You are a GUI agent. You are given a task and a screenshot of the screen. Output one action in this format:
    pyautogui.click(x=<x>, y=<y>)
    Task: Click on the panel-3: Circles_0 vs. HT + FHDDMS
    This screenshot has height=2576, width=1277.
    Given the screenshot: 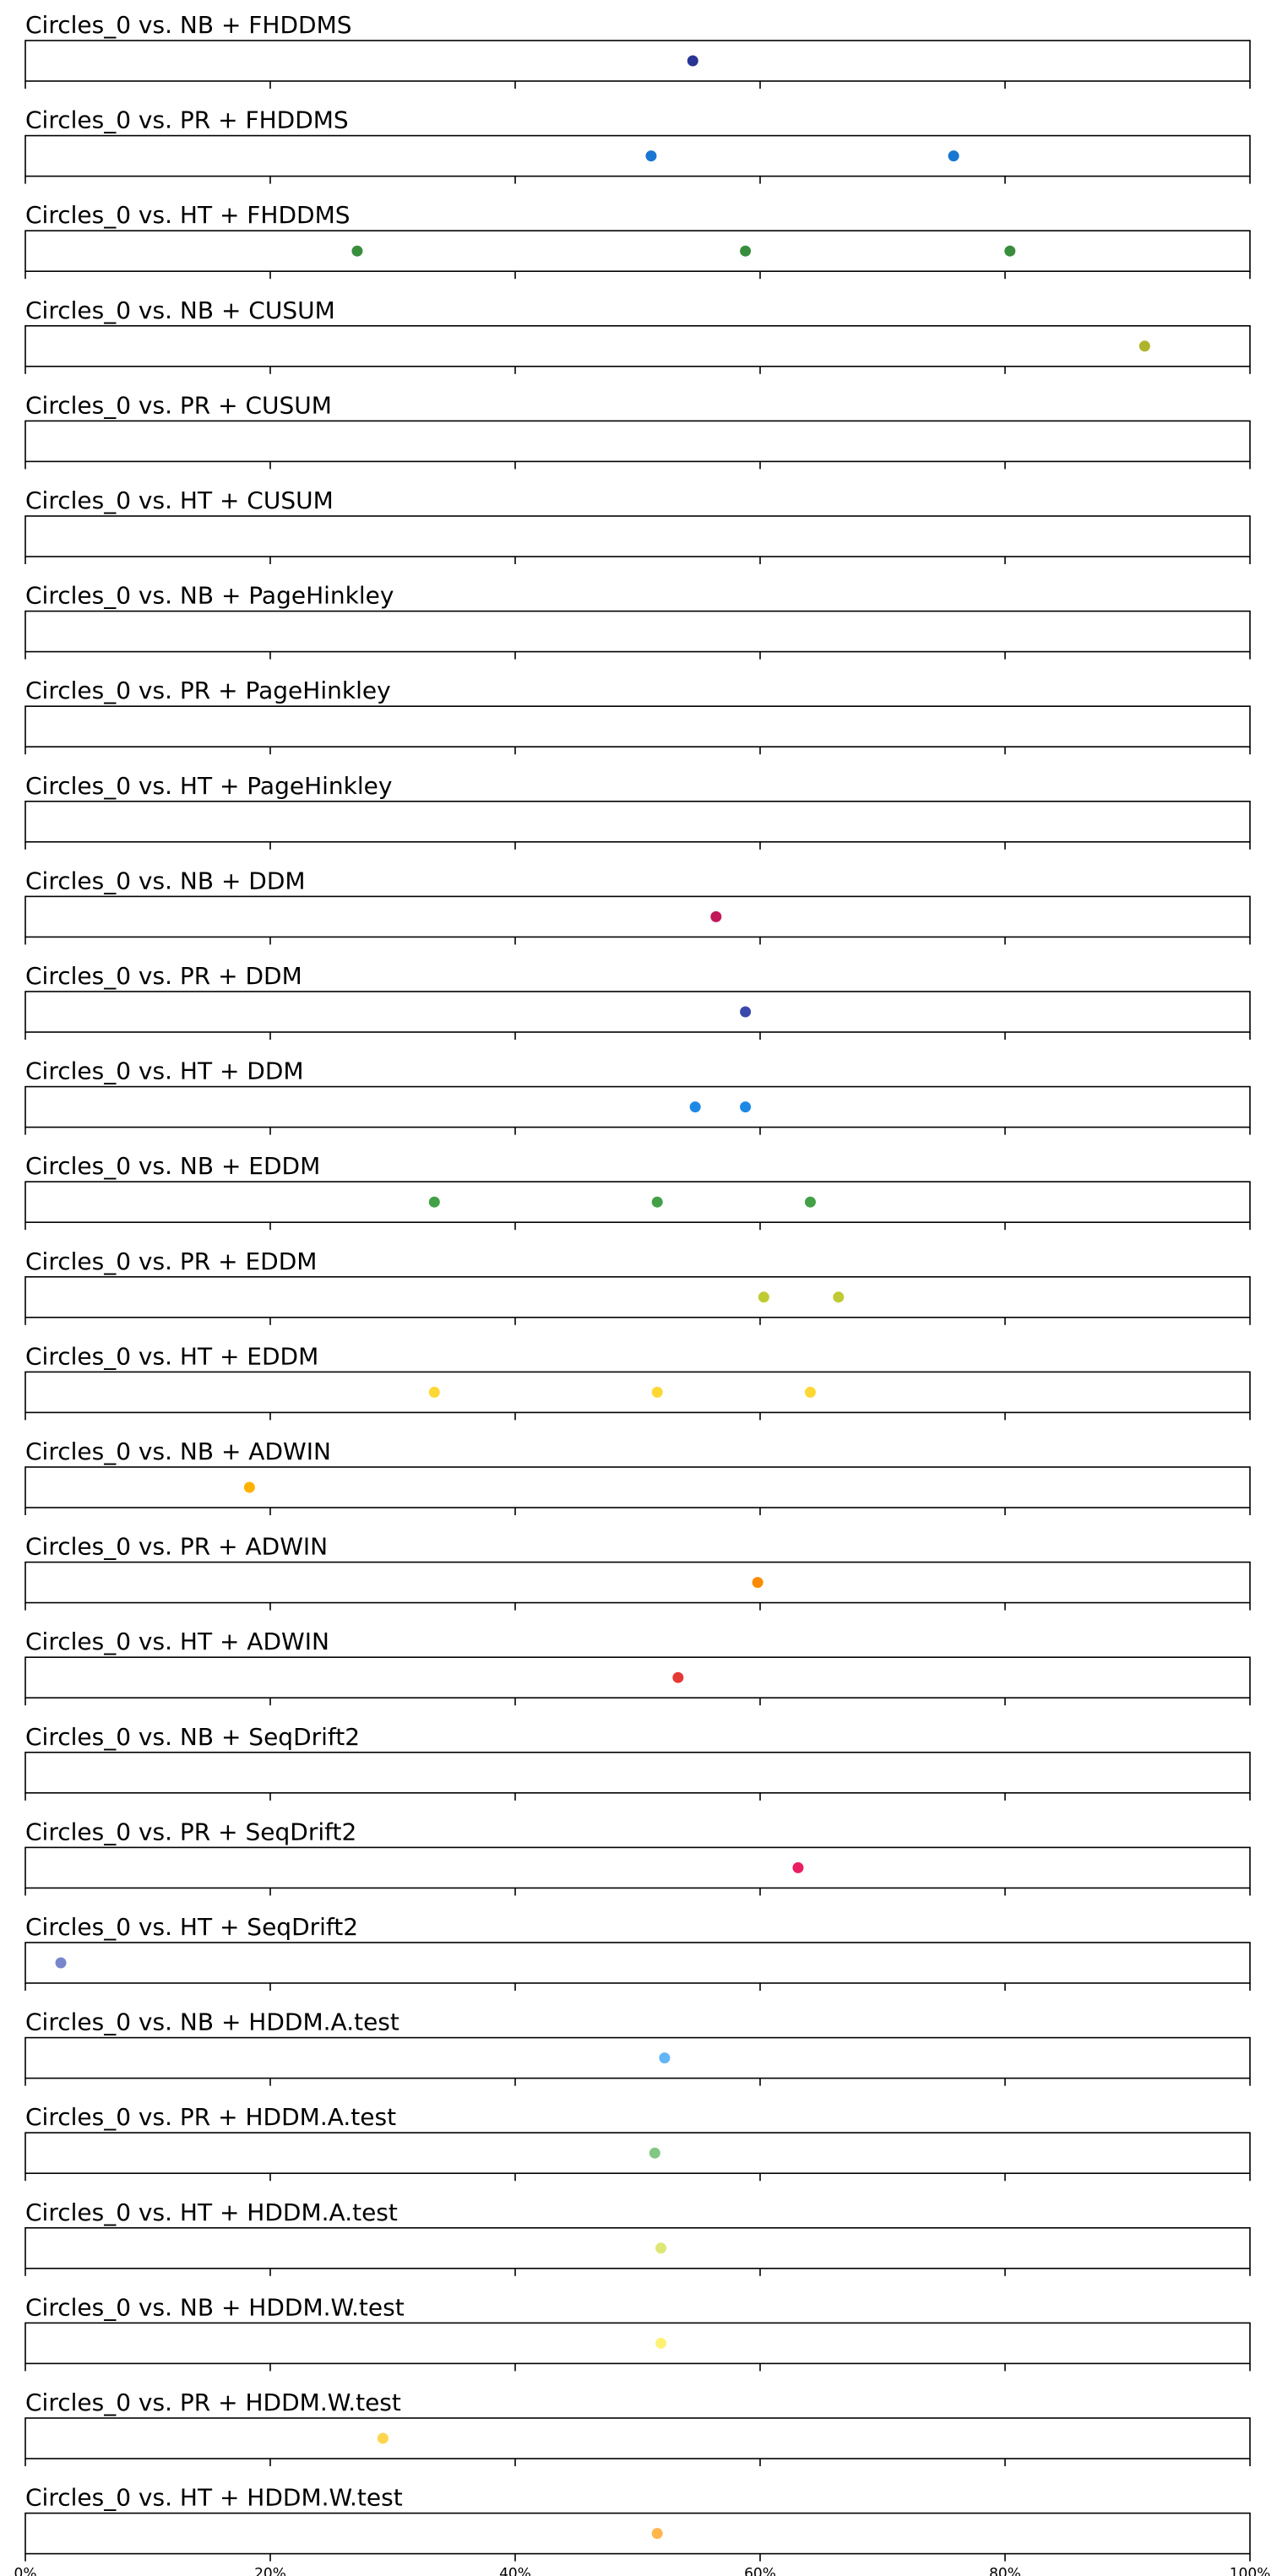 What is the action you would take?
    pyautogui.click(x=637, y=240)
    